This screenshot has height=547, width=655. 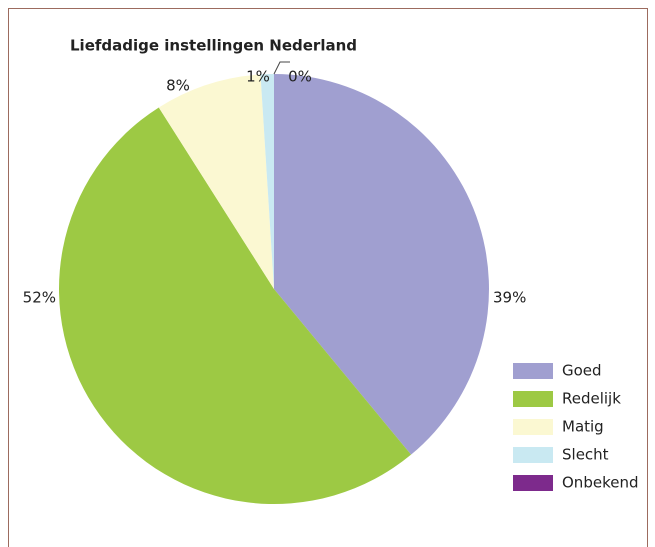 What do you see at coordinates (585, 455) in the screenshot?
I see `legend-label: Slecht` at bounding box center [585, 455].